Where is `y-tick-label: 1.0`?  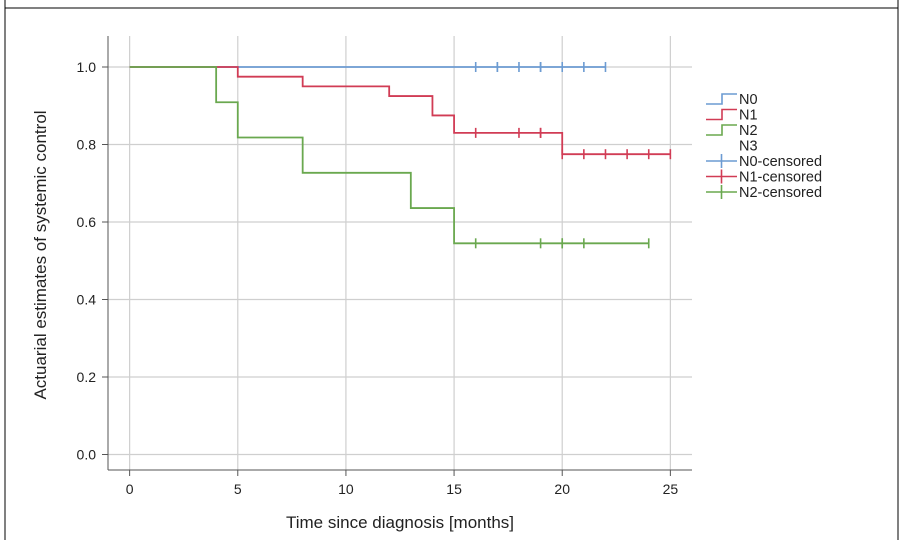 y-tick-label: 1.0 is located at coordinates (87, 67).